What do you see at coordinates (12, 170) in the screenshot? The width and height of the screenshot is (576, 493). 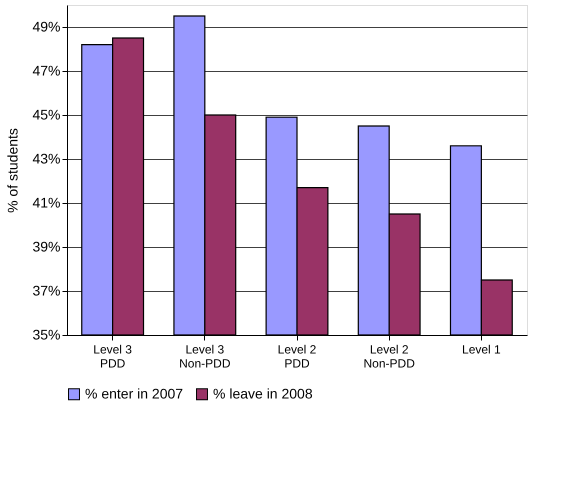 I see `y-axis-title: % of students` at bounding box center [12, 170].